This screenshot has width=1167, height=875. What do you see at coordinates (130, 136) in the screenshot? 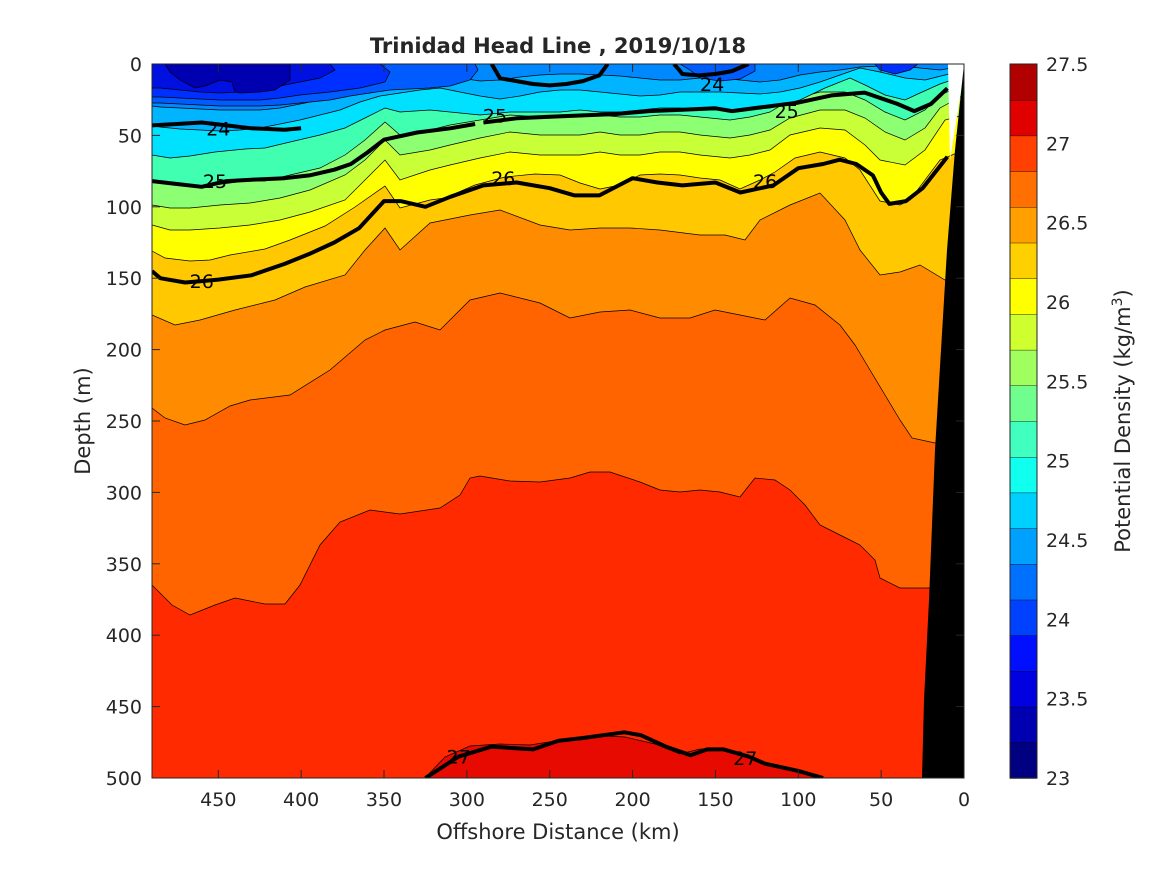
I see `y-tick-label: 50` at bounding box center [130, 136].